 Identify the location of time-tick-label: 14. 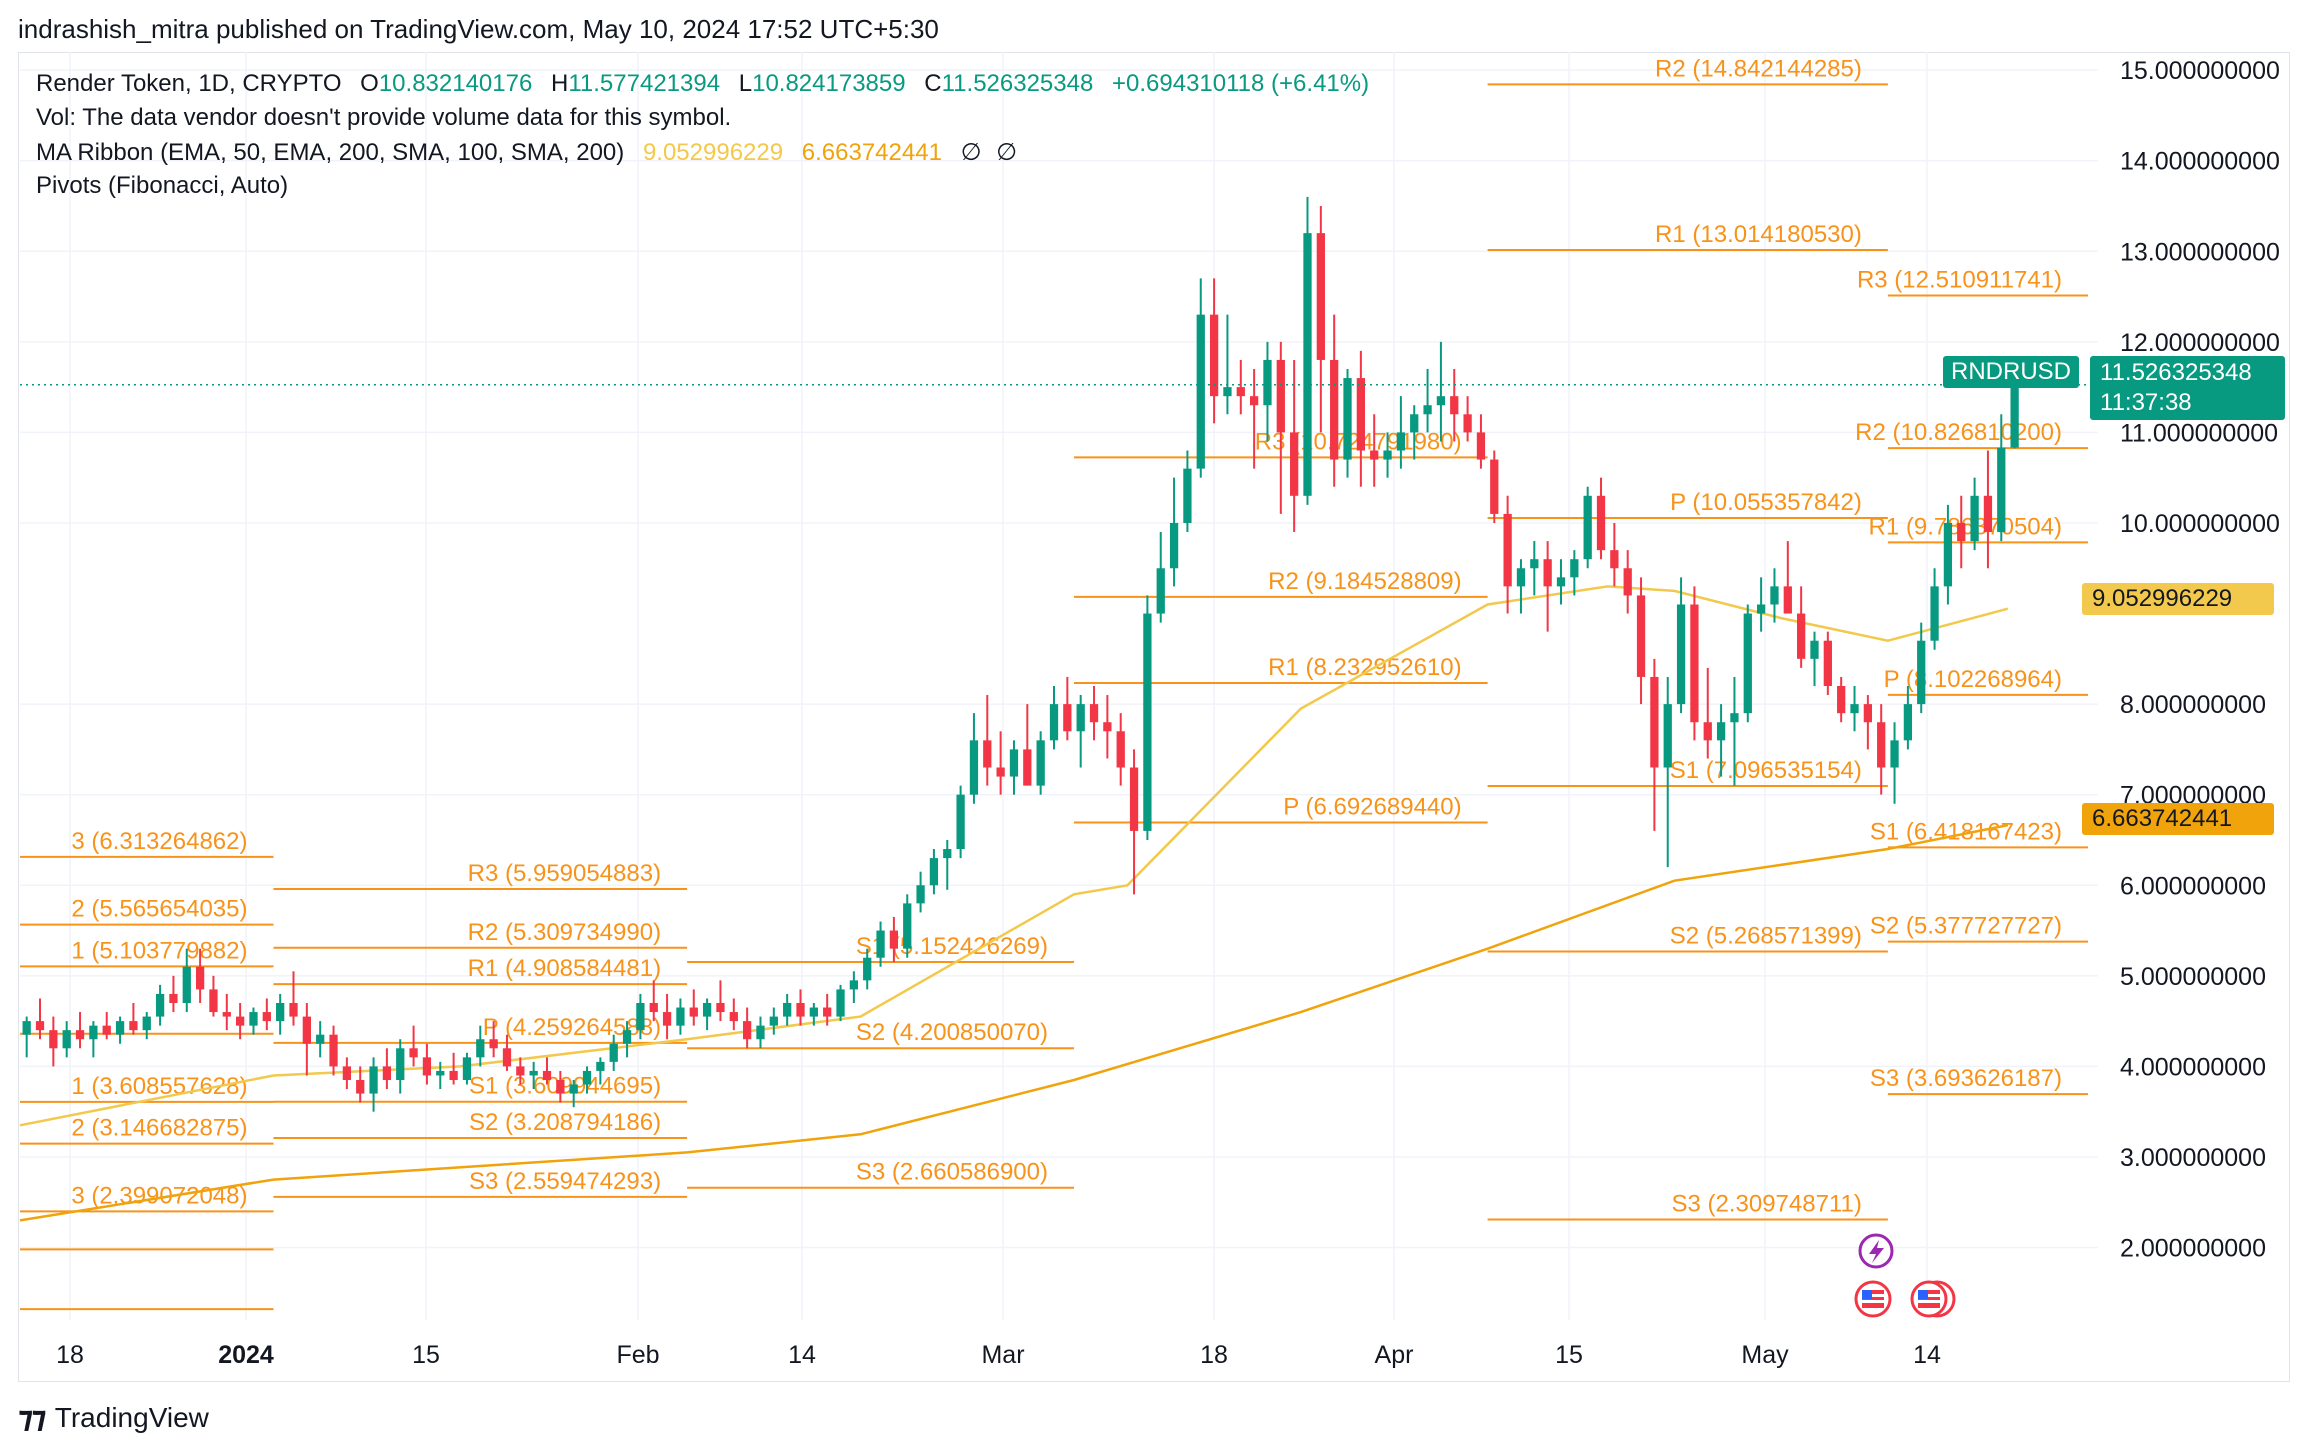
(1927, 1355).